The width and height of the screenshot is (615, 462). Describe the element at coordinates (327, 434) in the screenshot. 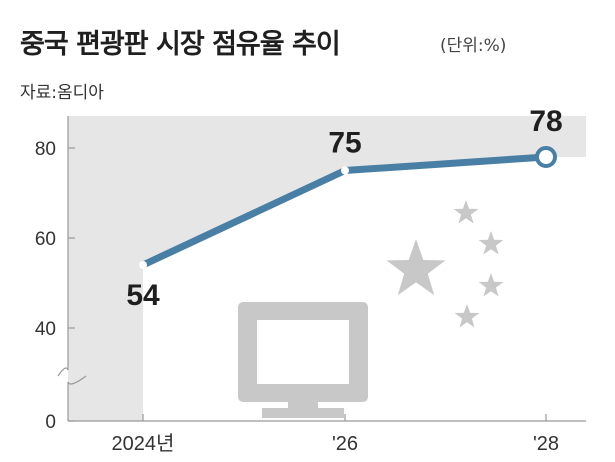

I see `x-axis: 2024년 '26 '28` at that location.